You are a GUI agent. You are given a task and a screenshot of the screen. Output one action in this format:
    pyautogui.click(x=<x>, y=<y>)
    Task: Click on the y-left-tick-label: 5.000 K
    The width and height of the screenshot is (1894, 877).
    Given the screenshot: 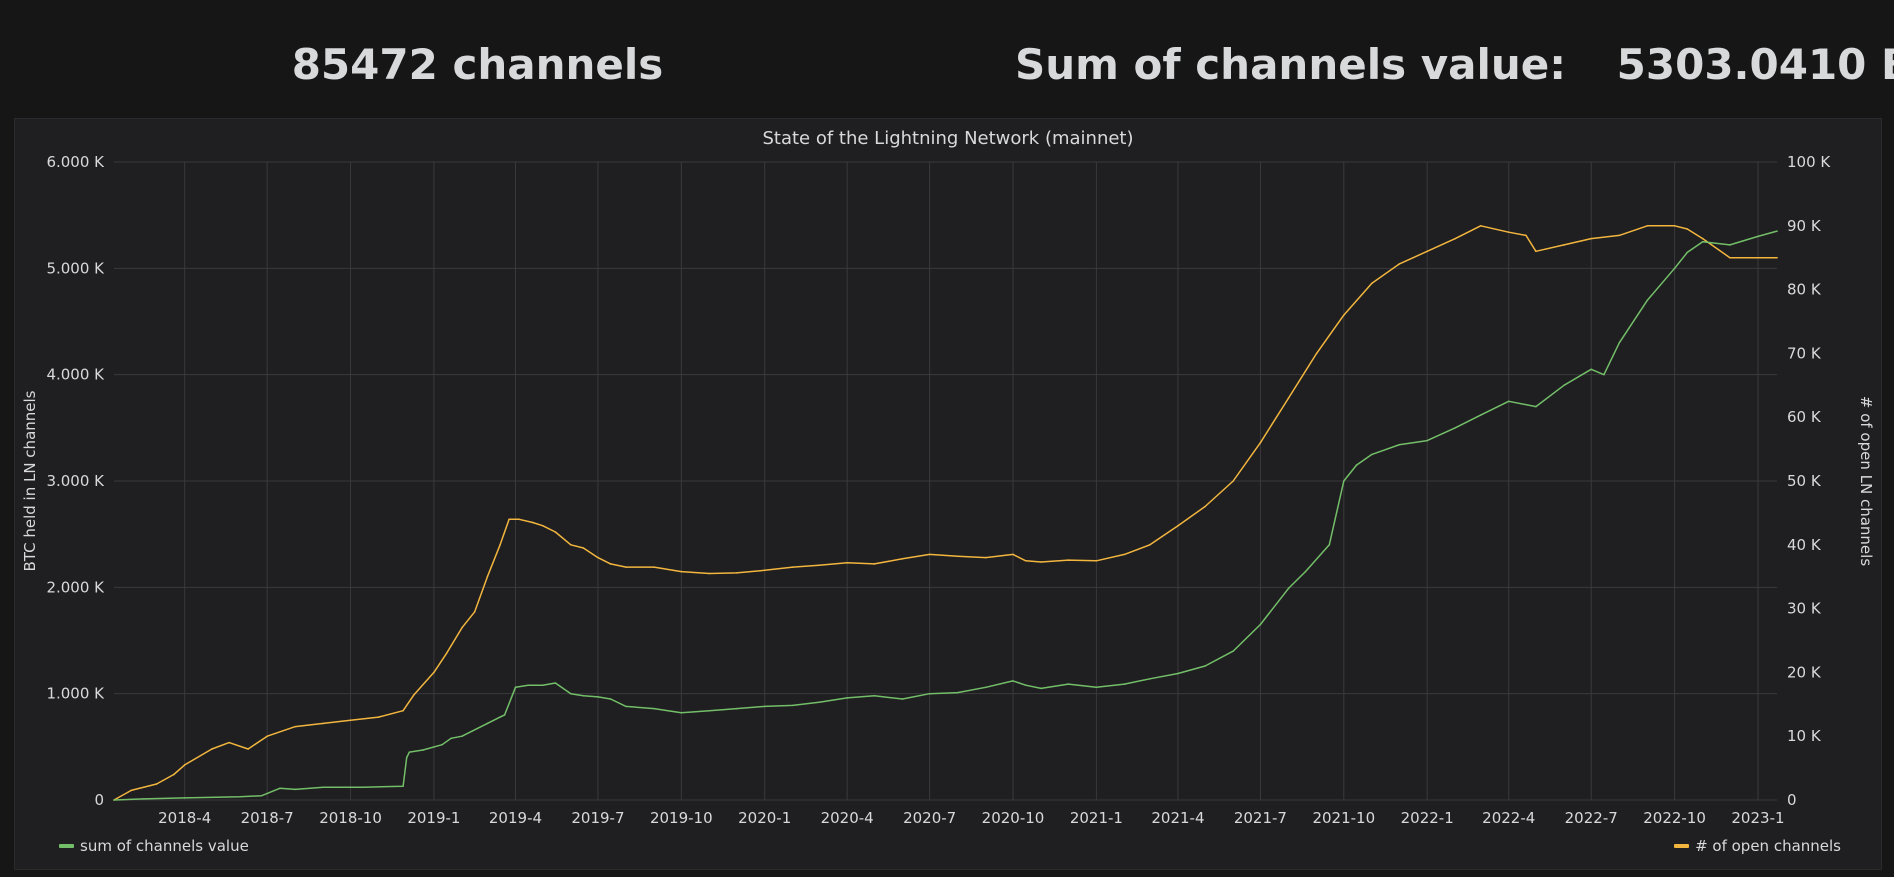 What is the action you would take?
    pyautogui.click(x=75, y=268)
    